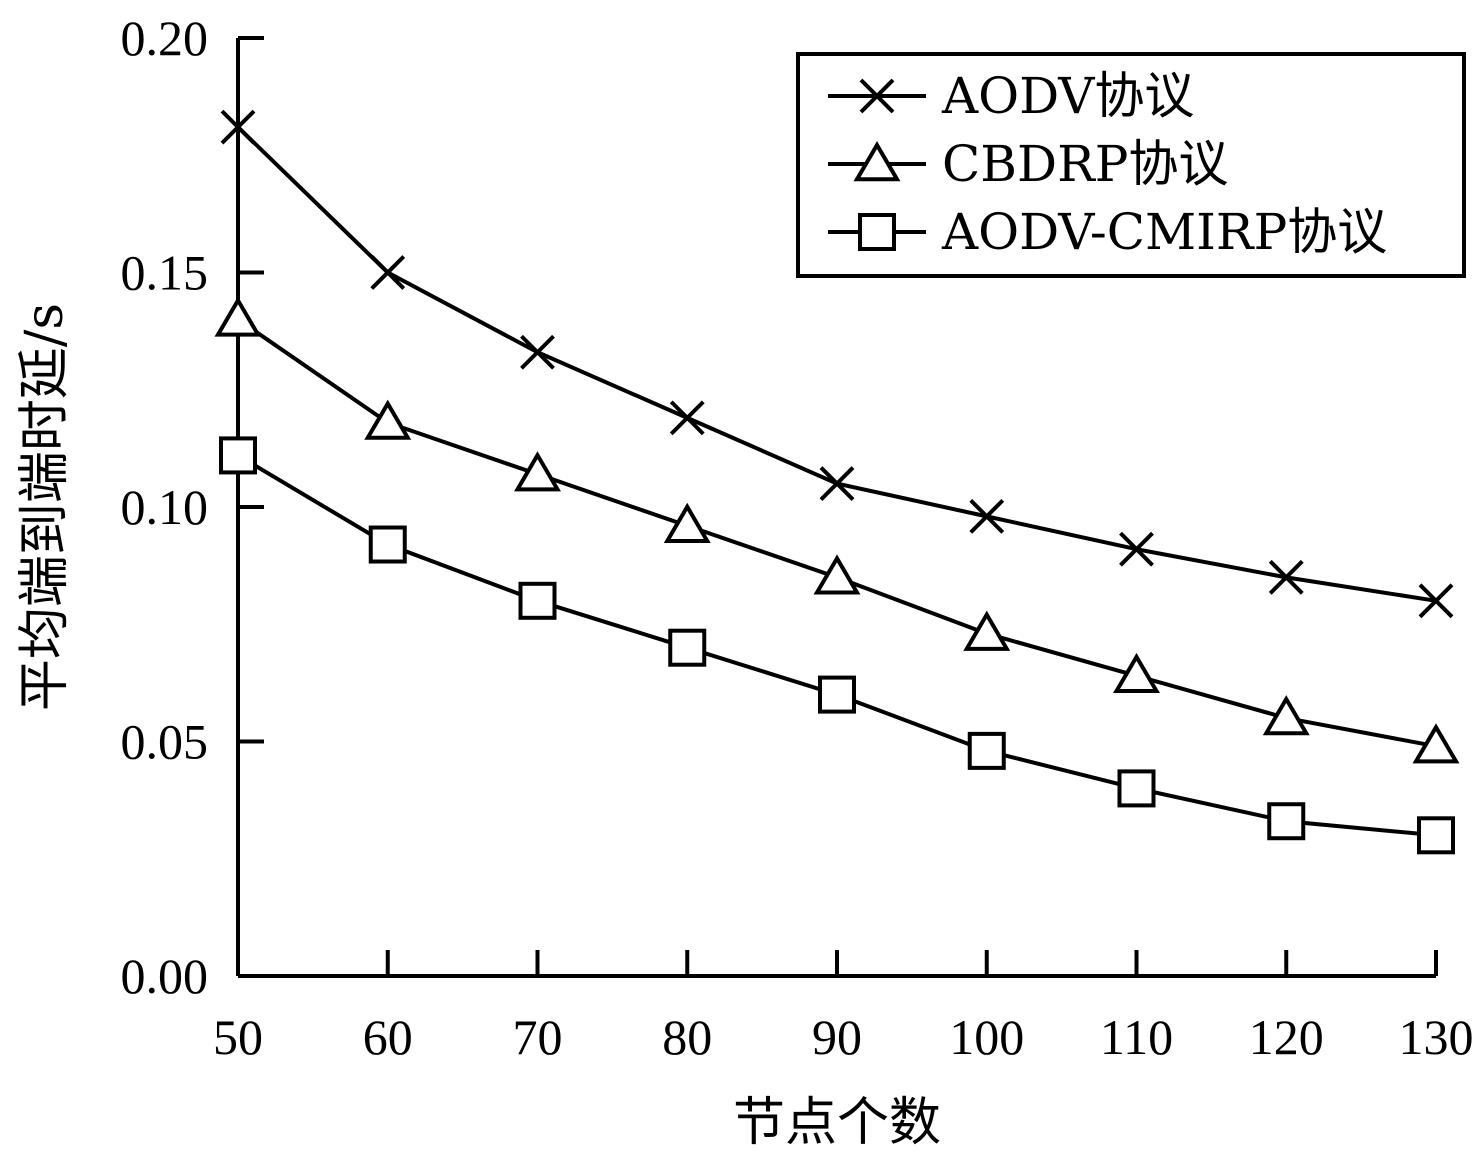 The height and width of the screenshot is (1161, 1480). Describe the element at coordinates (165, 976) in the screenshot. I see `y-tick-label: 0.00` at that location.